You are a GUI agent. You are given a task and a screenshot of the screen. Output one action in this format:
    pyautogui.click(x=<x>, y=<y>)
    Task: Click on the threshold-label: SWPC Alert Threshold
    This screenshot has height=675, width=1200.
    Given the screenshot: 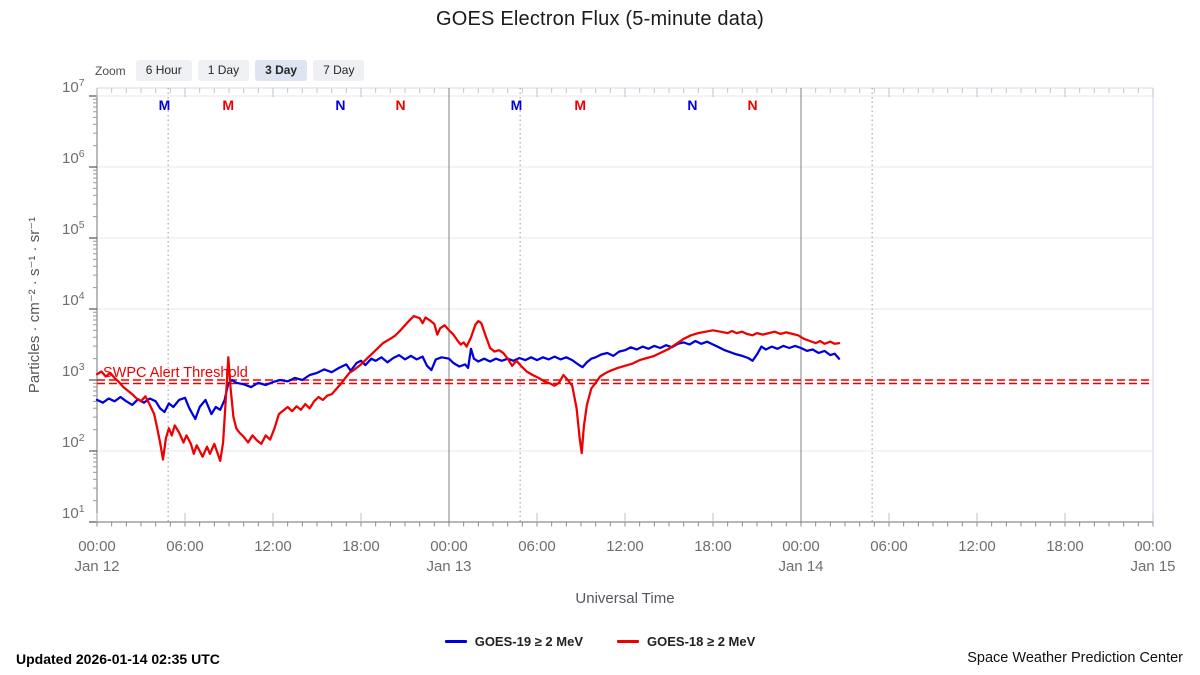 What is the action you would take?
    pyautogui.click(x=175, y=373)
    